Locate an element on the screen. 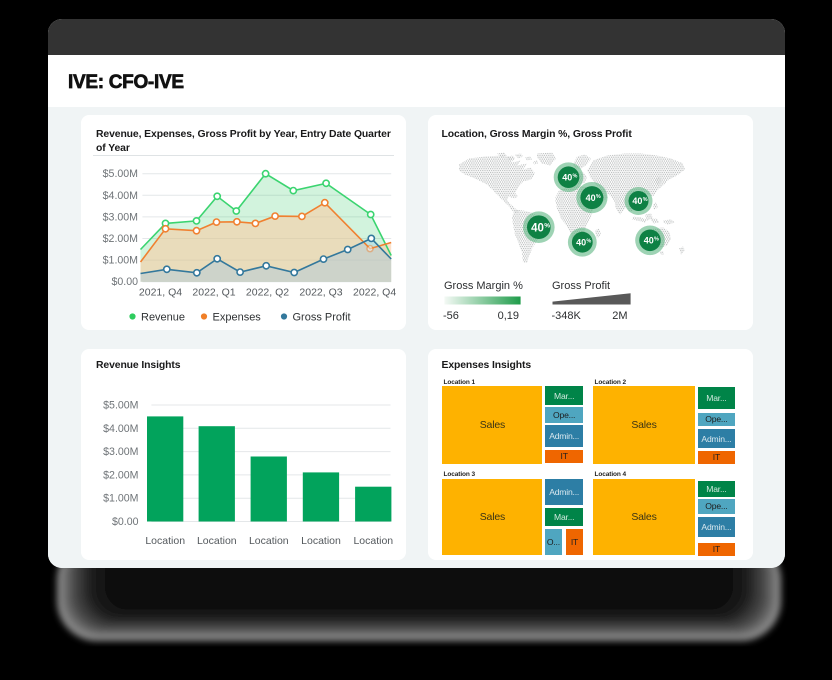 This screenshot has width=832, height=680. svg-text: 2022, Q2 is located at coordinates (267, 293).